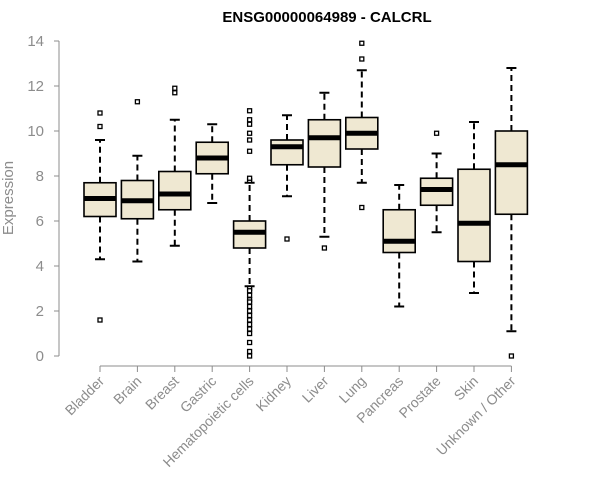 This screenshot has width=600, height=500. Describe the element at coordinates (35, 86) in the screenshot. I see `y-tick-label: 12` at that location.